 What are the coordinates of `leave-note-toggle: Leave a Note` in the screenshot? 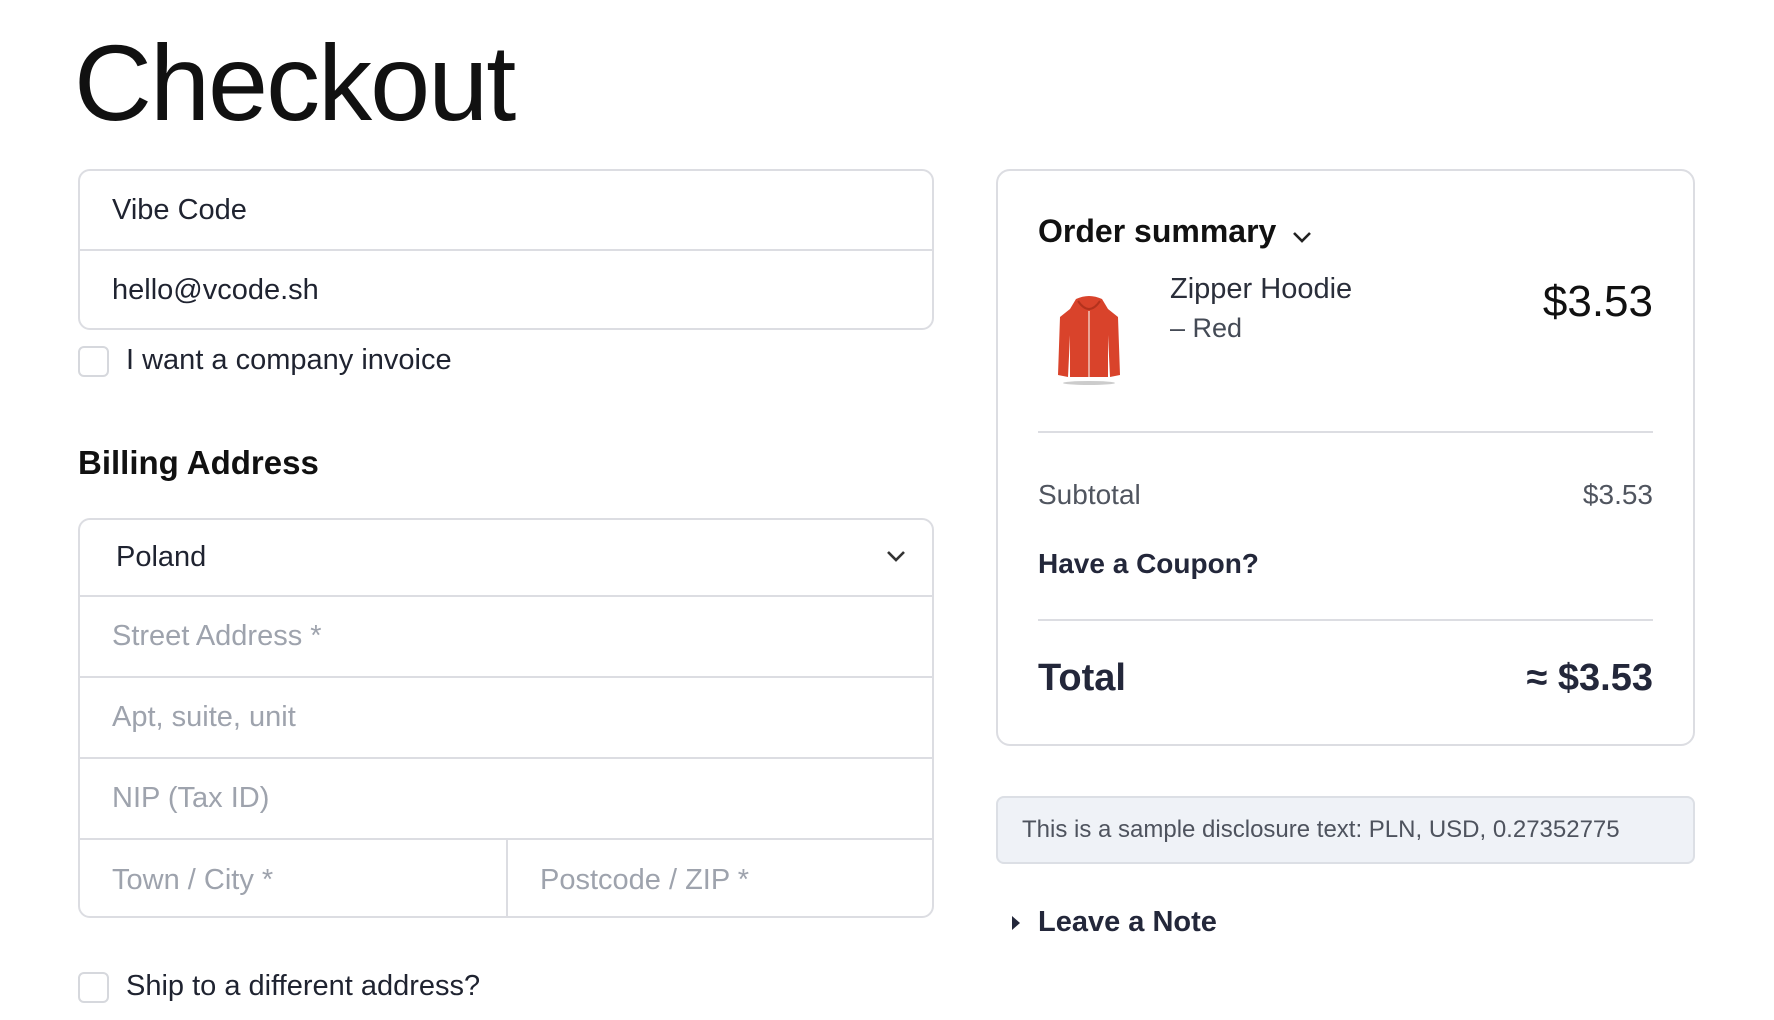 It's located at (1113, 922).